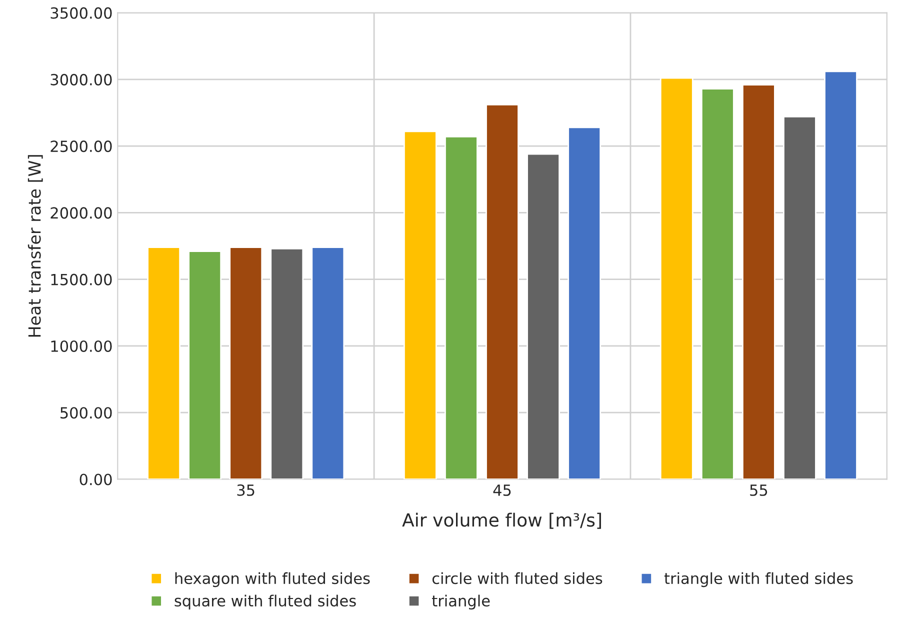 The width and height of the screenshot is (905, 639). I want to click on x-tick-label: 35, so click(245, 490).